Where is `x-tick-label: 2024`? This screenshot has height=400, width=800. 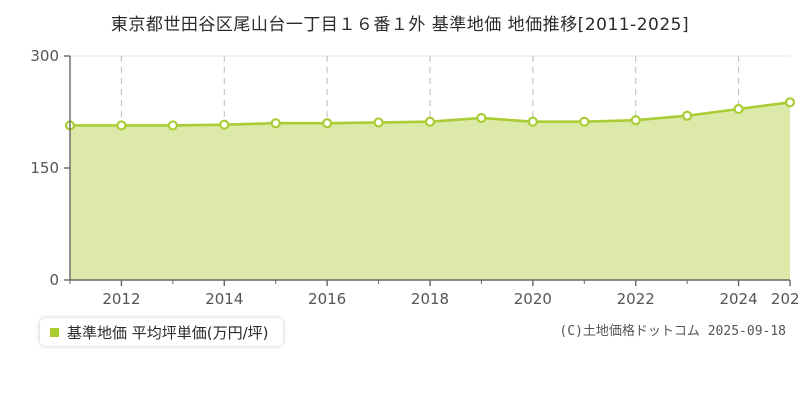
x-tick-label: 2024 is located at coordinates (738, 299).